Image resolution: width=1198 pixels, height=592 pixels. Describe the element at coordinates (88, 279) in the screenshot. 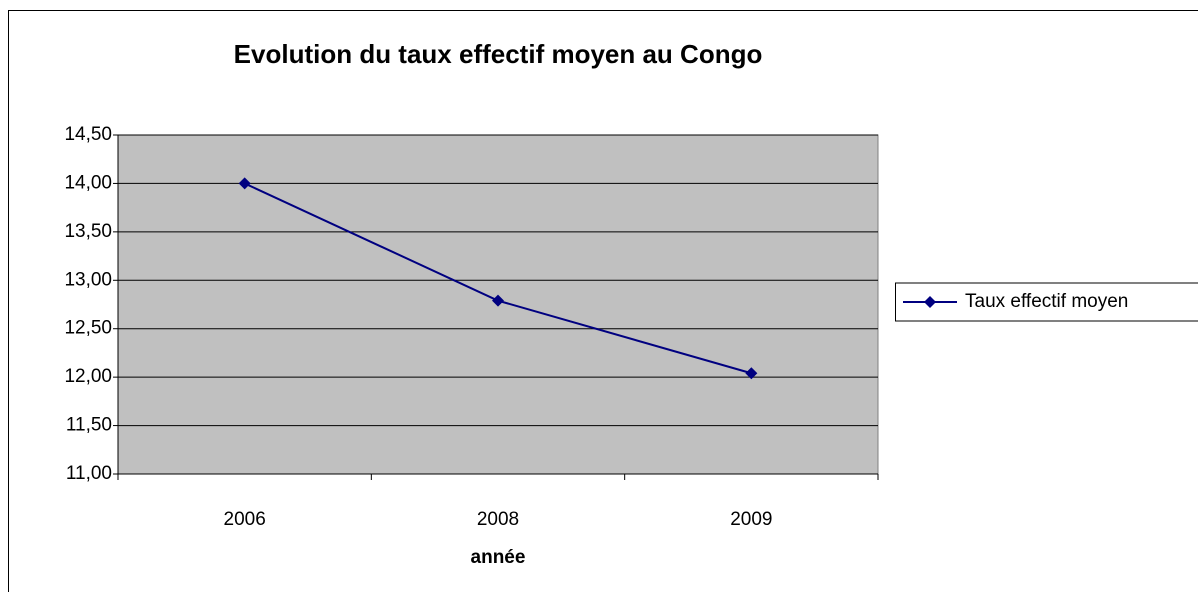

I see `y-tick-label: 13,00` at that location.